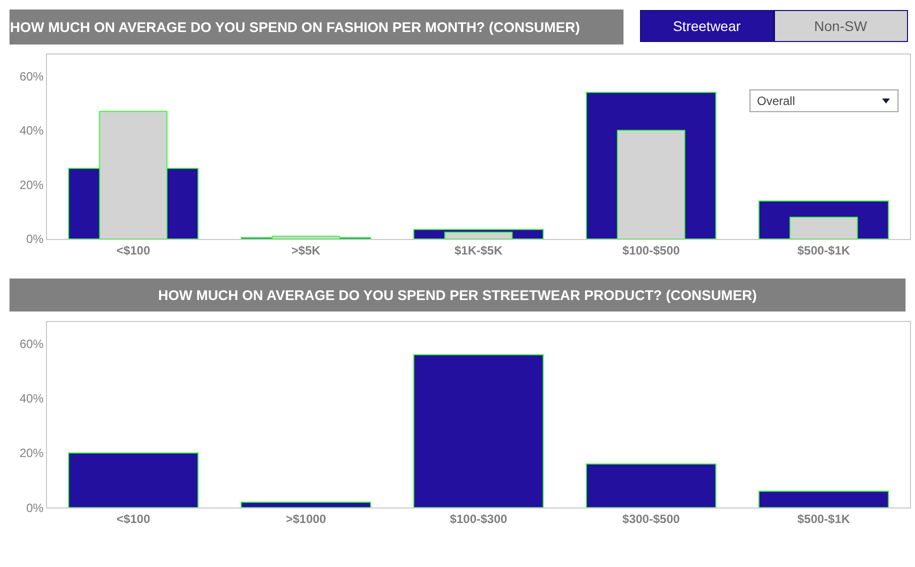  I want to click on text: Non-SW, so click(841, 26).